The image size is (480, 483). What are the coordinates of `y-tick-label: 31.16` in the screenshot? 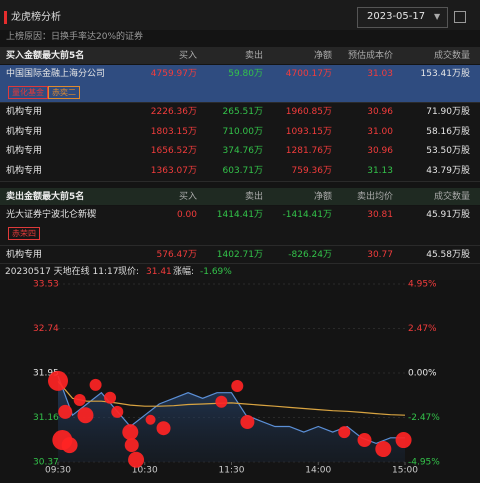 It's located at (46, 418).